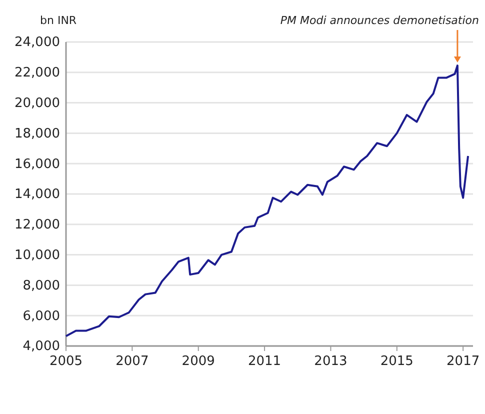 The image size is (485, 414). Describe the element at coordinates (37, 225) in the screenshot. I see `y-tick-label: 12,000` at that location.